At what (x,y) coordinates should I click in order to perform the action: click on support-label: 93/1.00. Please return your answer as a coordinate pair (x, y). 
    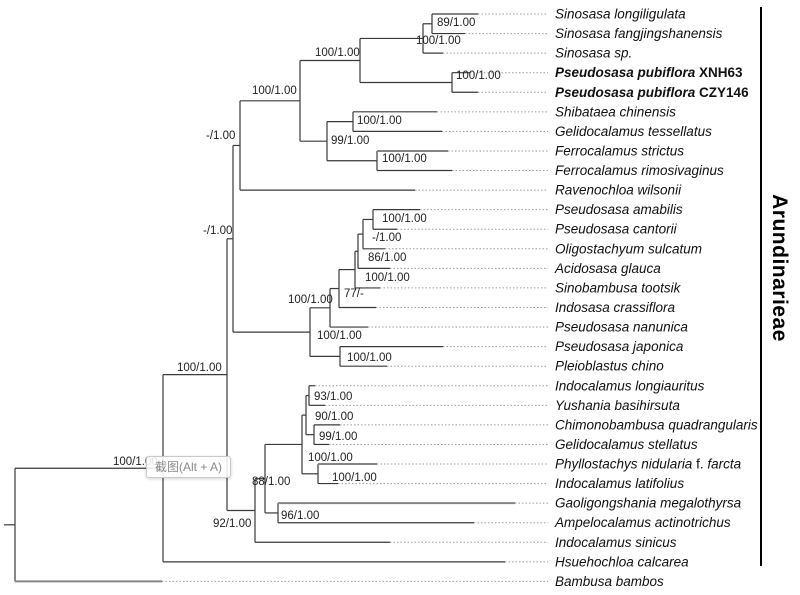
    Looking at the image, I should click on (333, 397).